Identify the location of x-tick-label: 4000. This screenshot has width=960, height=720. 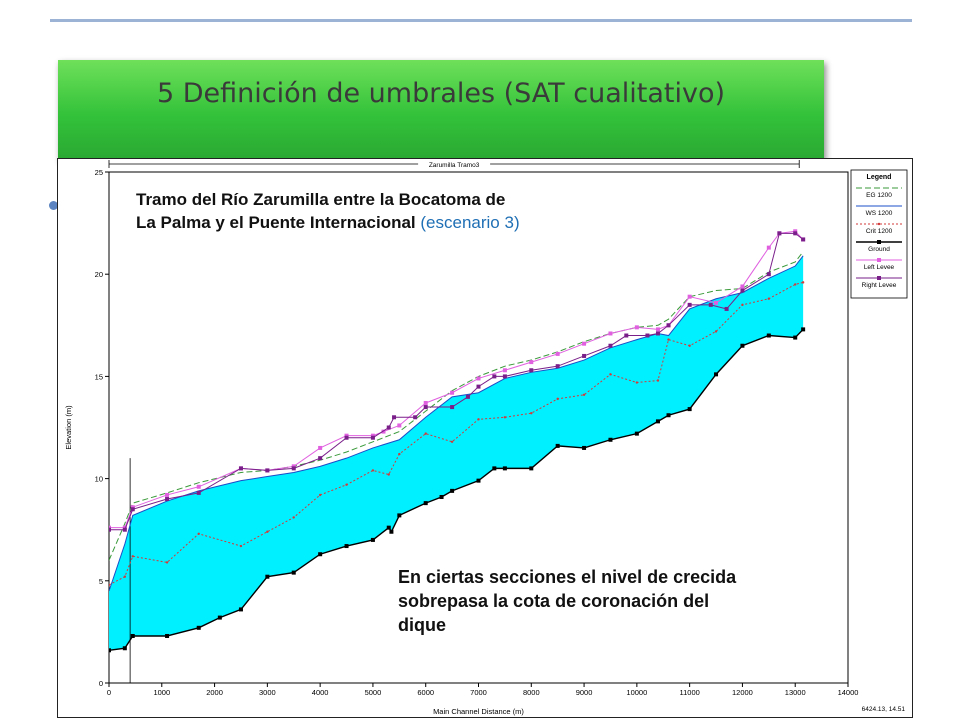
(320, 692).